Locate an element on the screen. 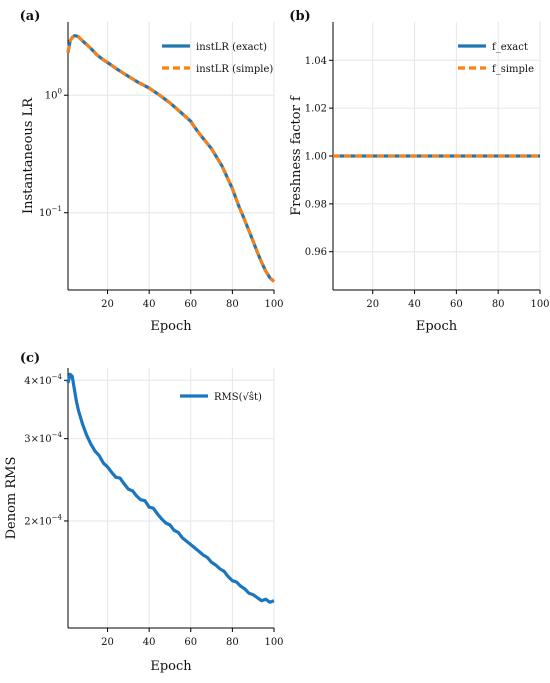 Image resolution: width=550 pixels, height=683 pixels. y-tick-label: 10⁻¹ is located at coordinates (50, 212).